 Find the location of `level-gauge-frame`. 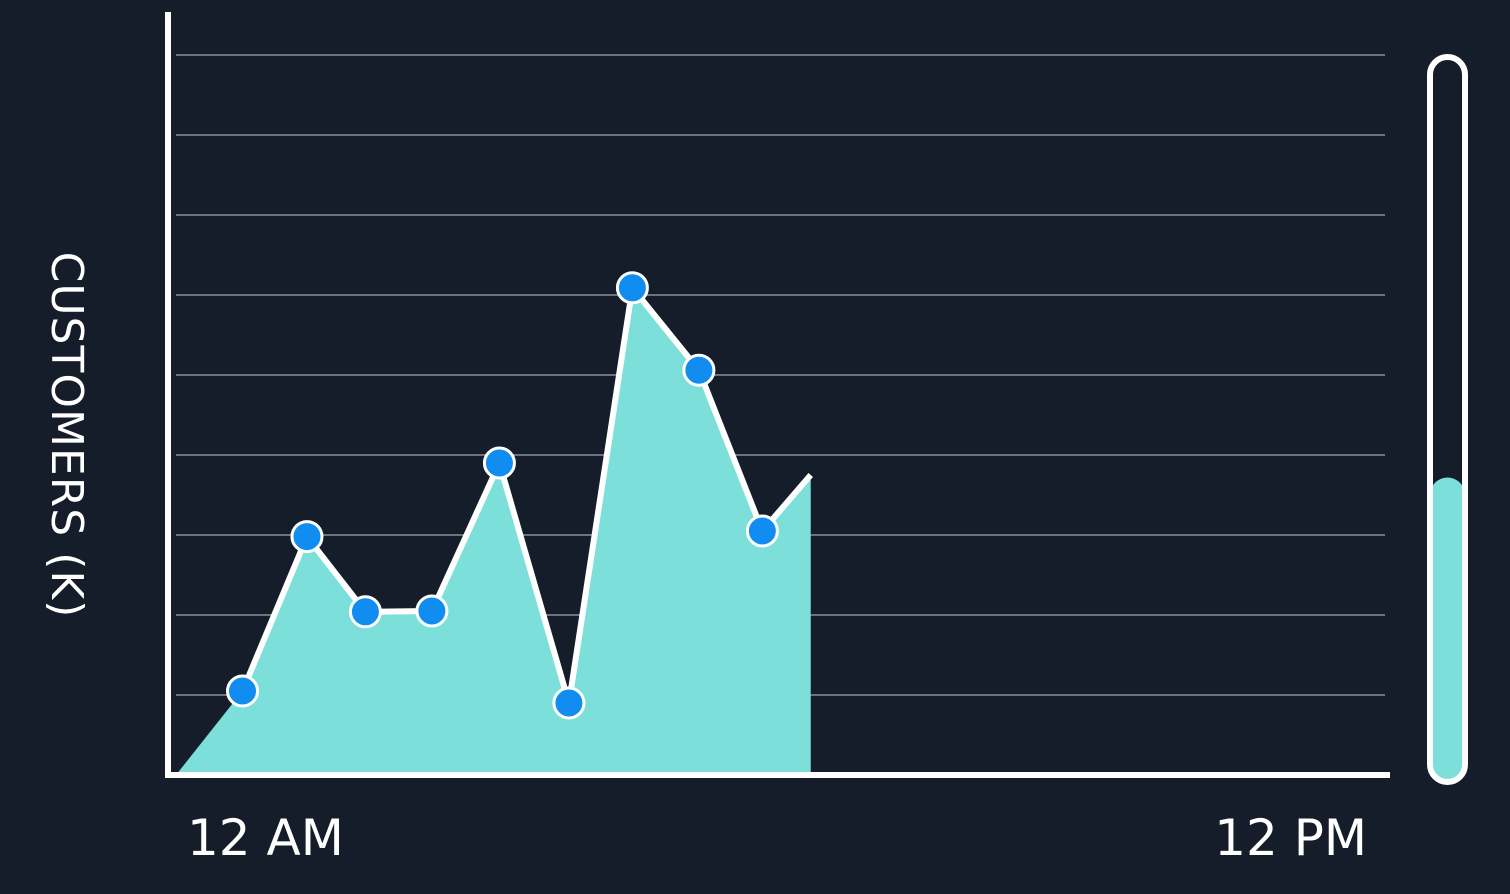

level-gauge-frame is located at coordinates (1447, 419).